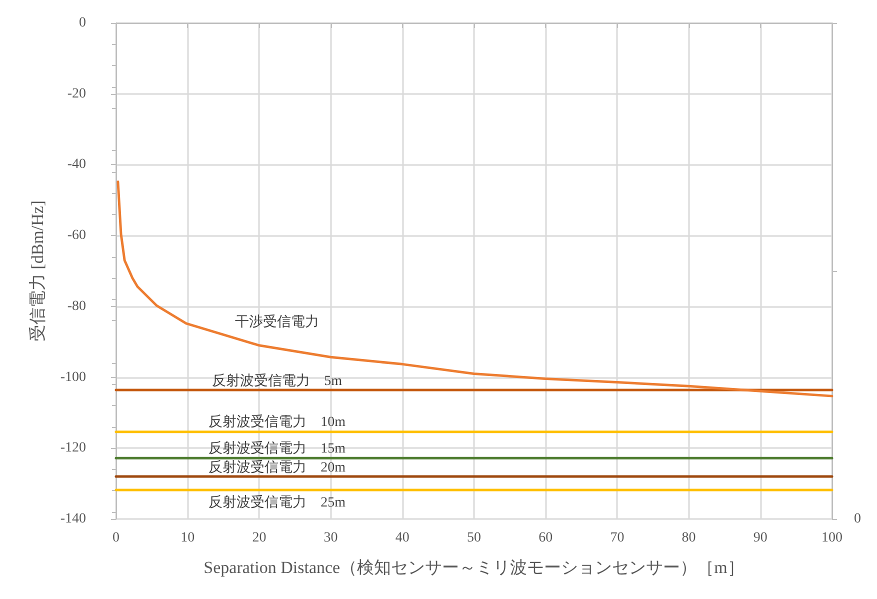 The width and height of the screenshot is (877, 599). I want to click on x-tick-label: 30, so click(331, 538).